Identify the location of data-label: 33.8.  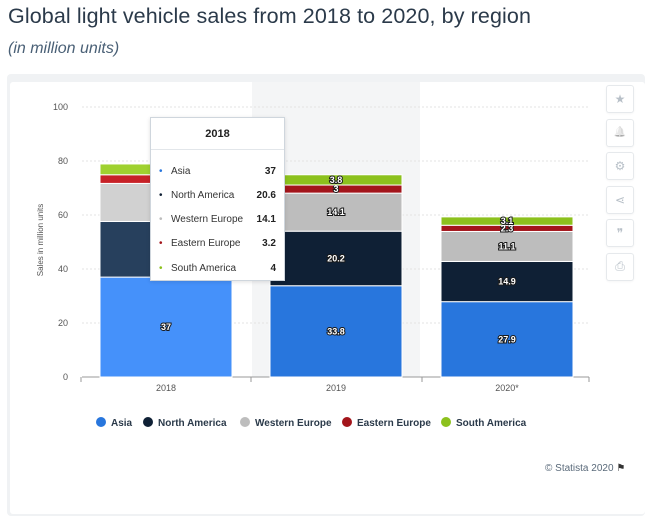
(336, 331).